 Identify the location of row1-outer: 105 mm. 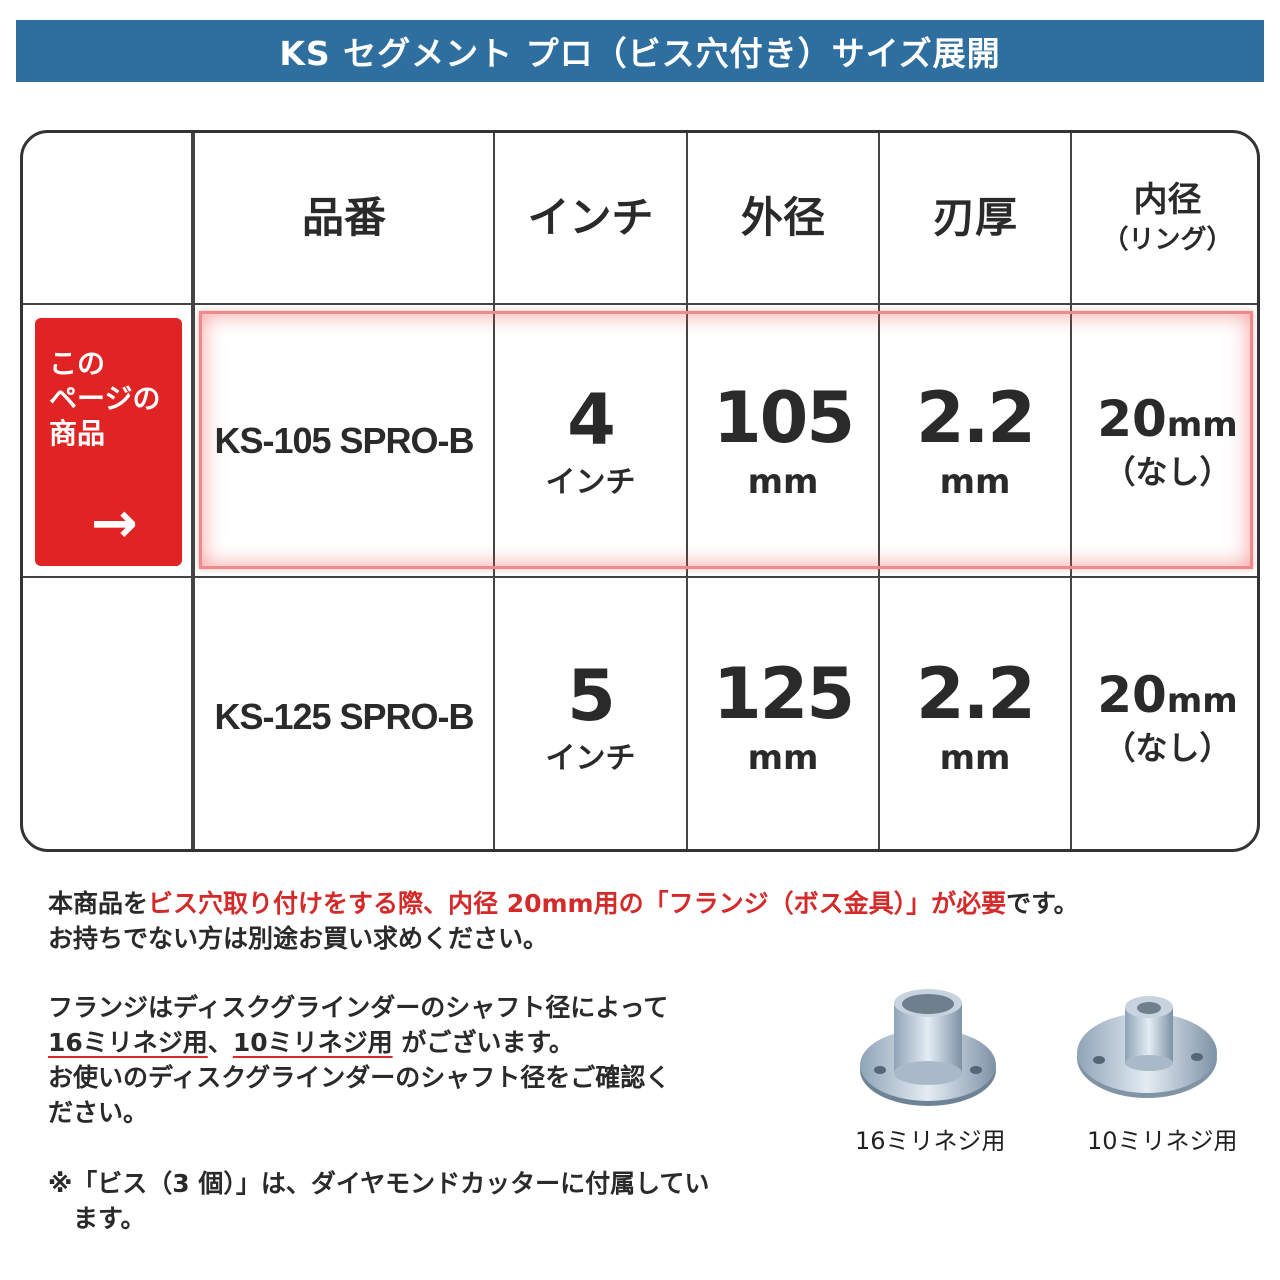
(783, 440).